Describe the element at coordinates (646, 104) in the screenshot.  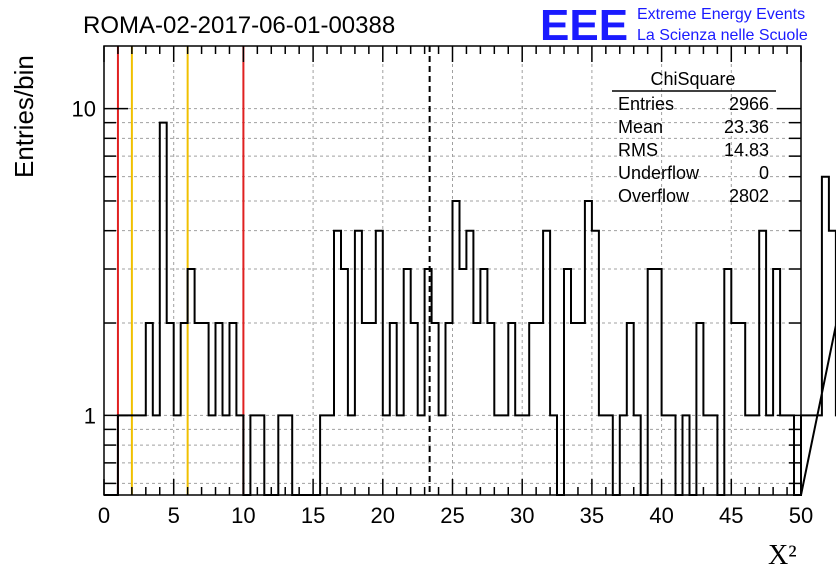
I see `stats-label: Entries` at that location.